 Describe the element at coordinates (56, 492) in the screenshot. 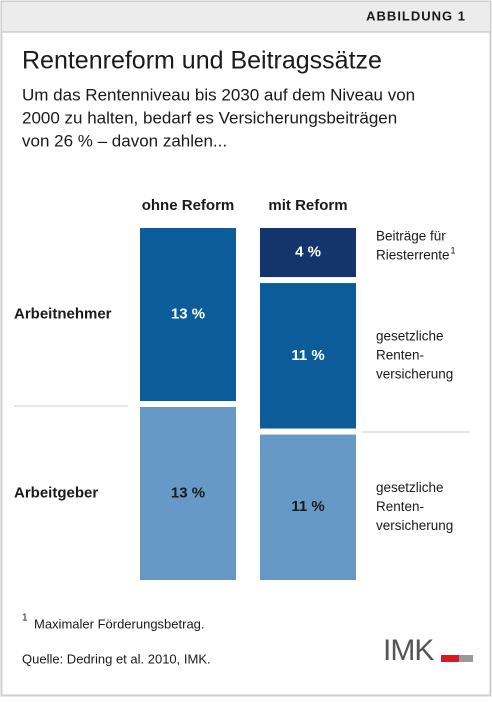

I see `row-label: Arbeitgeber` at that location.